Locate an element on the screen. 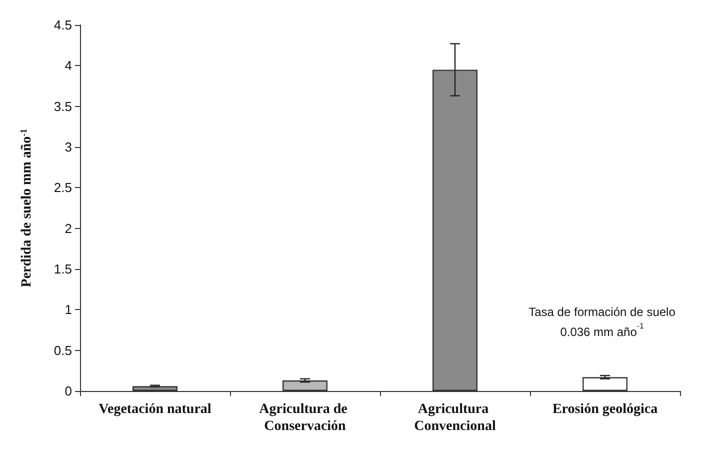 The height and width of the screenshot is (450, 707). y-tick-label: 4 is located at coordinates (68, 66).